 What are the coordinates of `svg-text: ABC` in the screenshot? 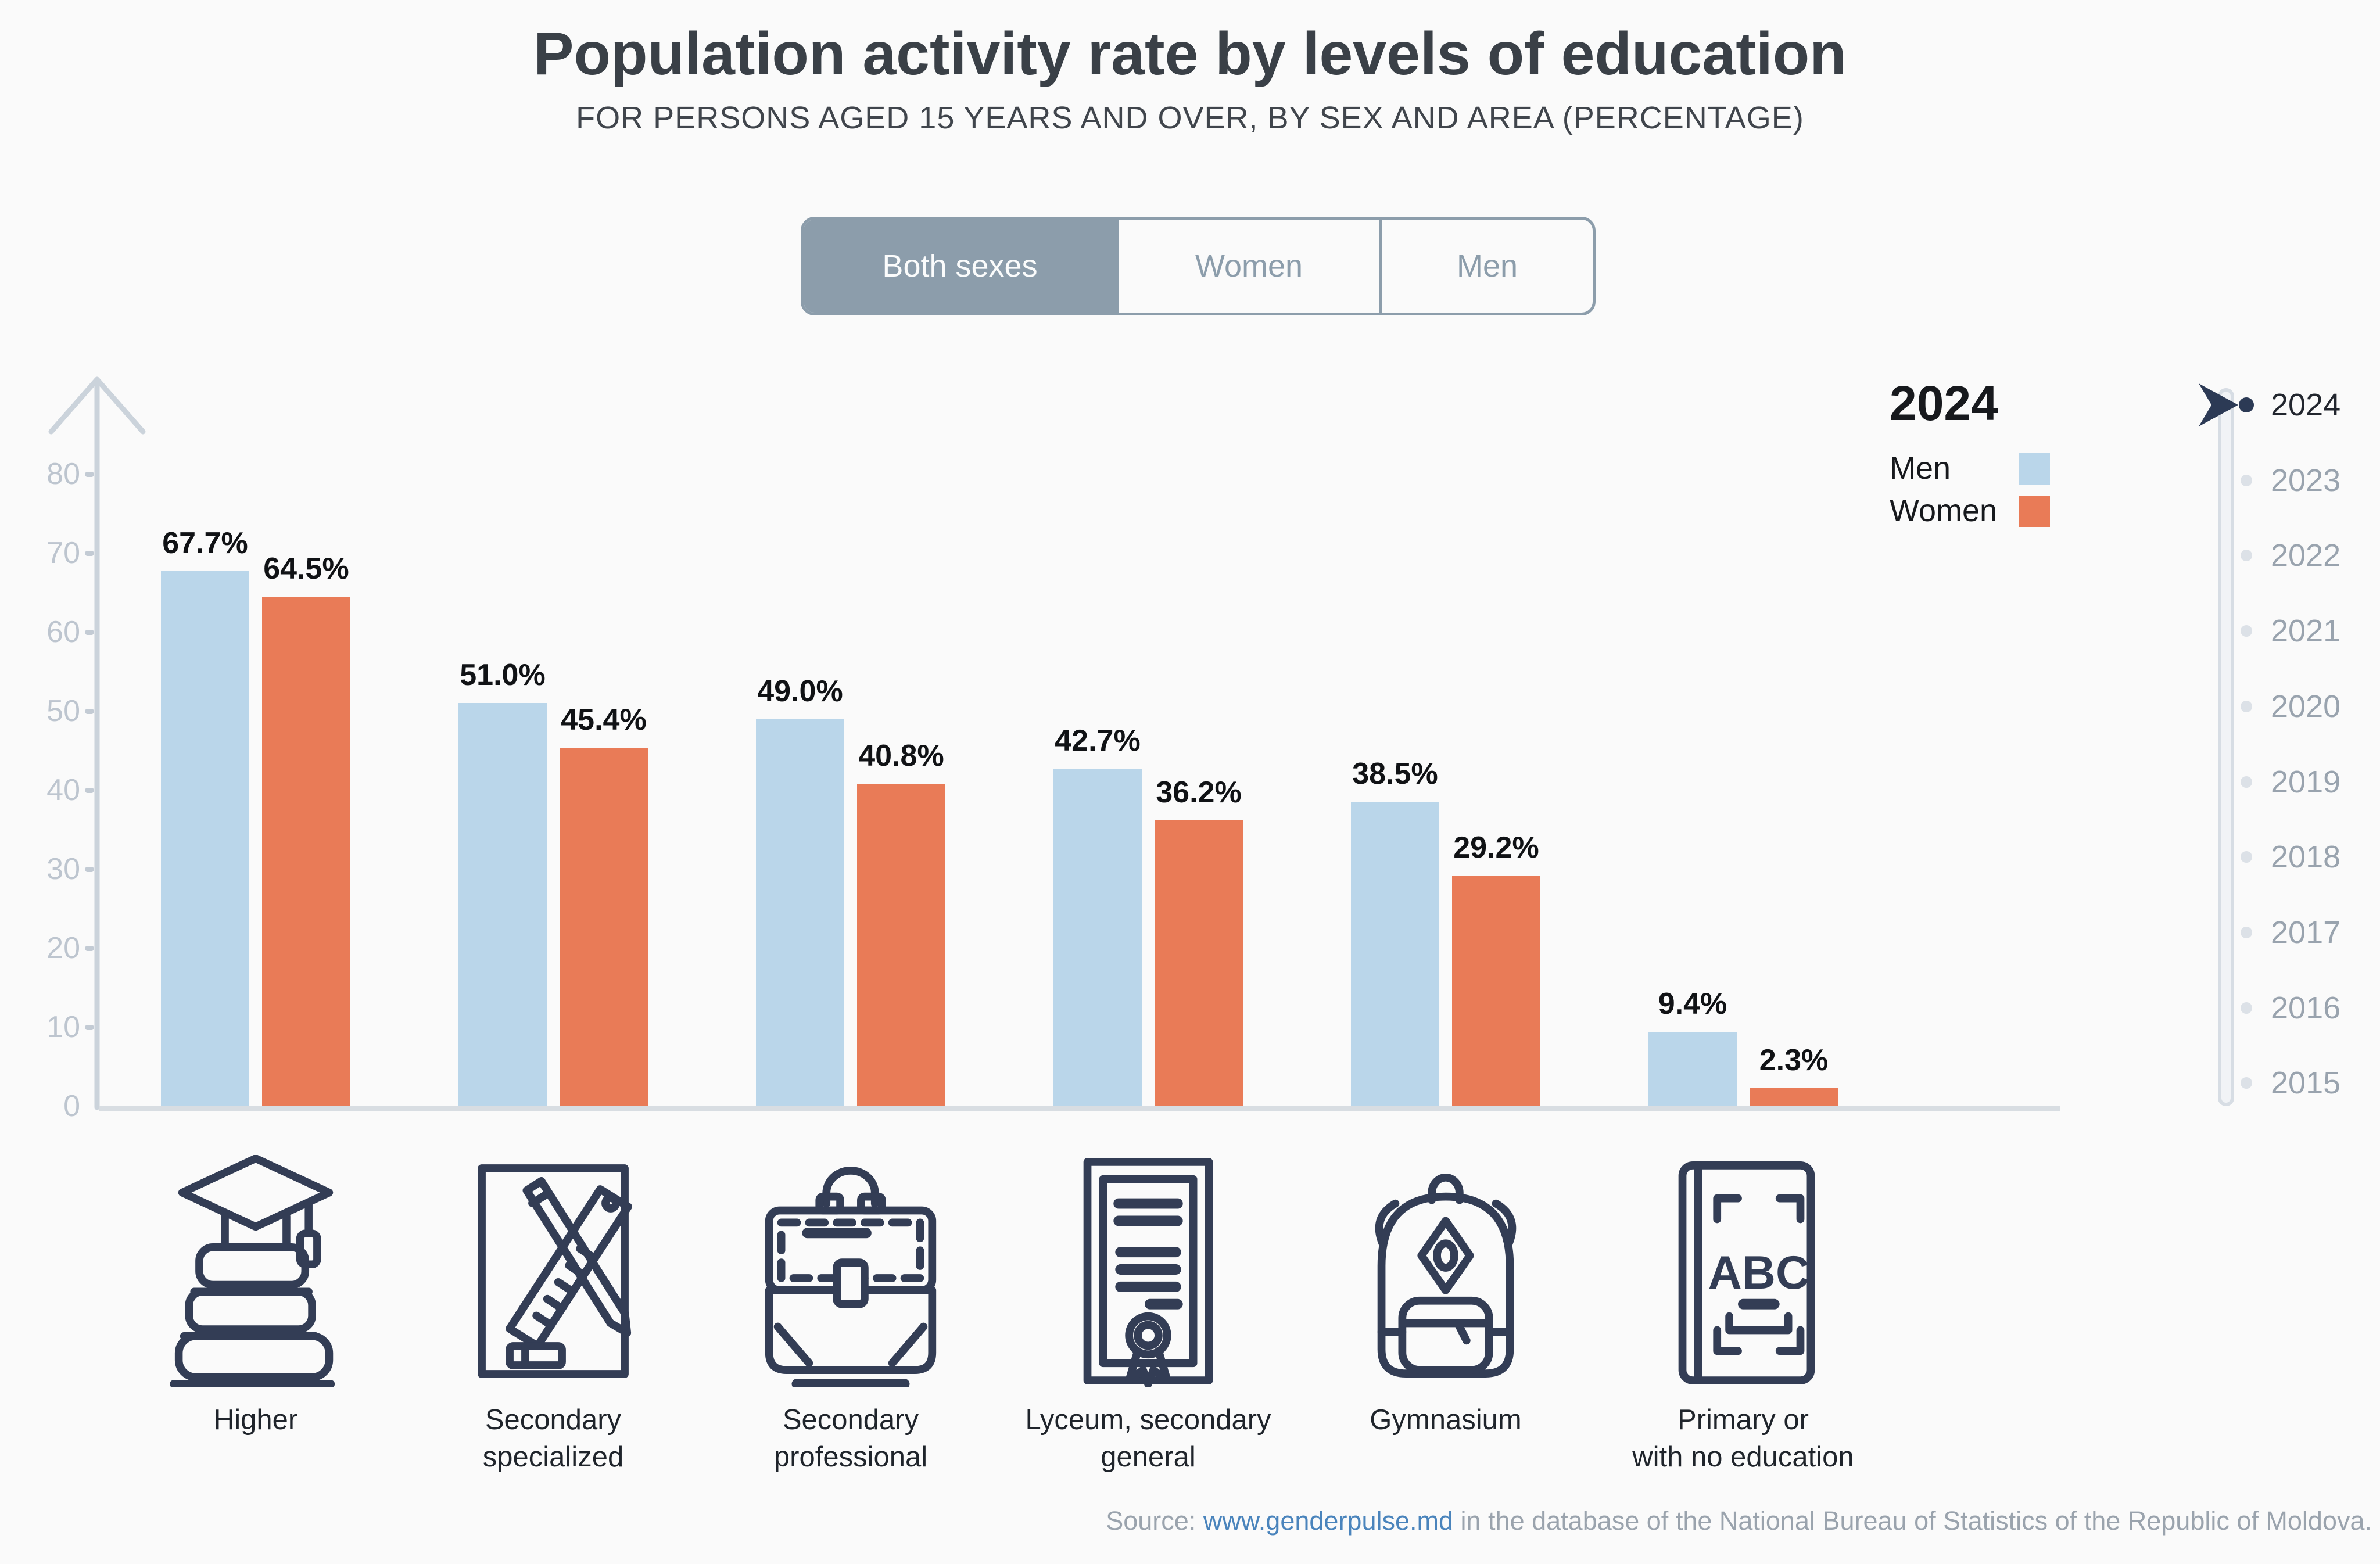 It's located at (1759, 1273).